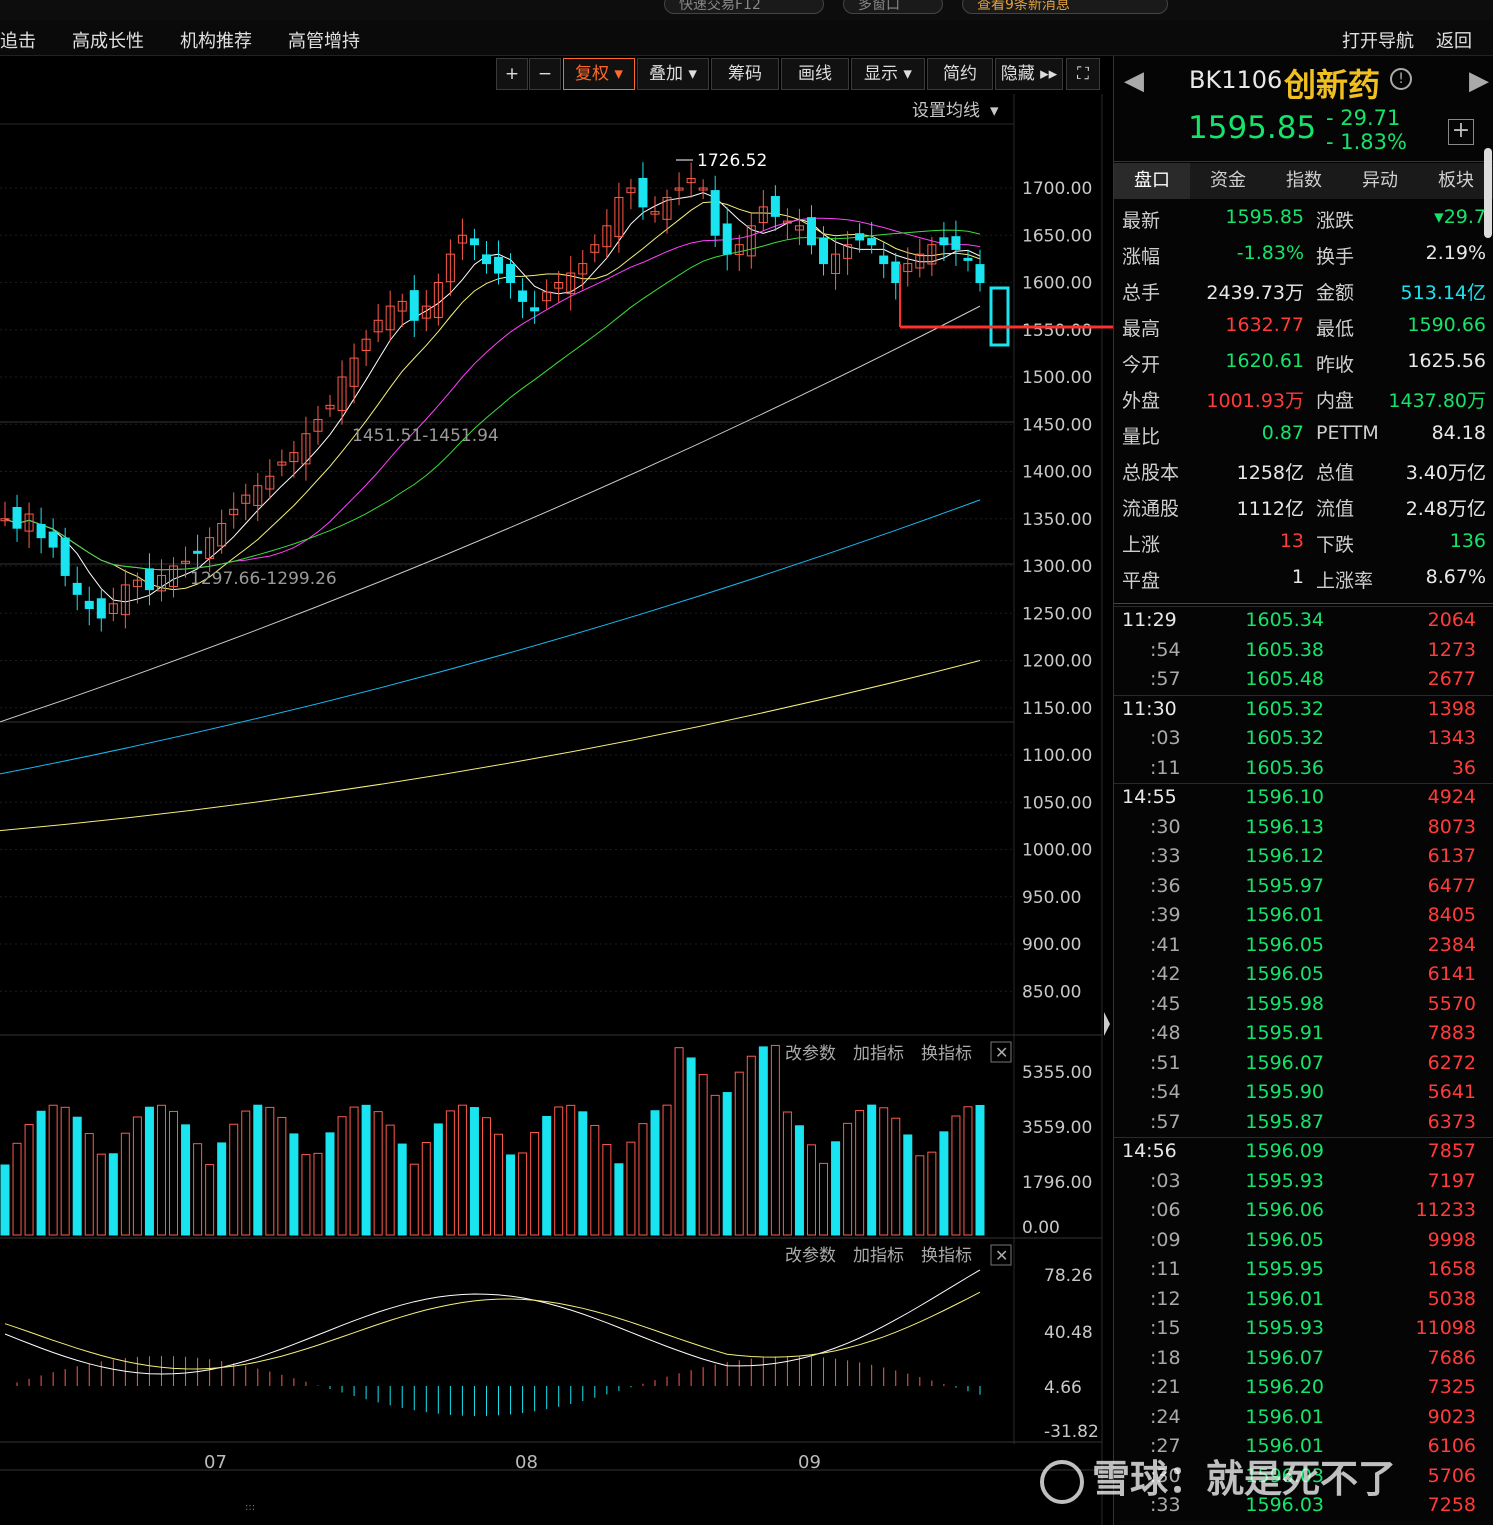 Image resolution: width=1493 pixels, height=1525 pixels. Describe the element at coordinates (1065, 7) in the screenshot. I see `news-message-button: 查看9条新消息` at that location.